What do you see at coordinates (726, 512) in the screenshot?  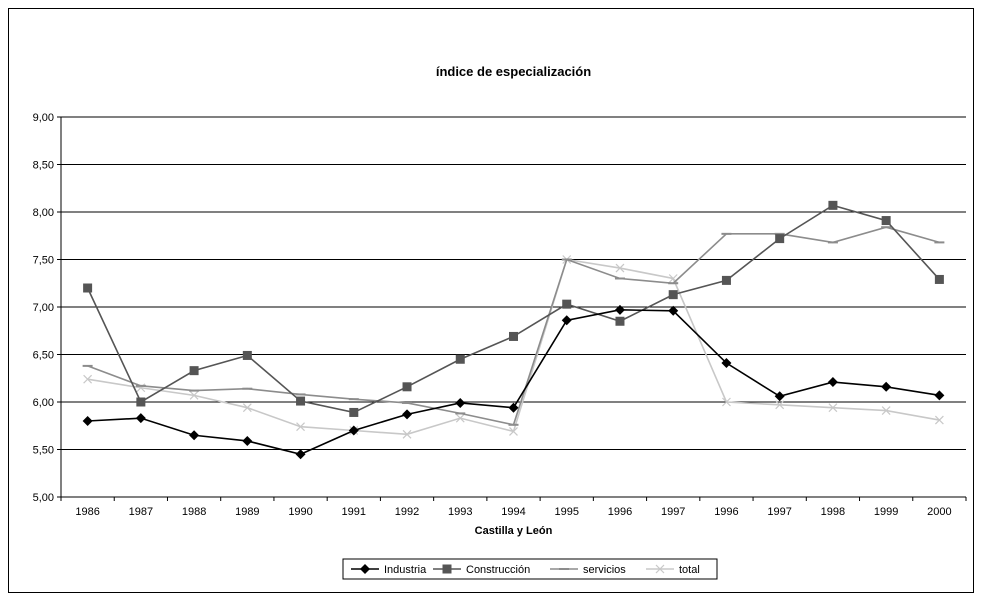 I see `x-tick-label: 1996` at bounding box center [726, 512].